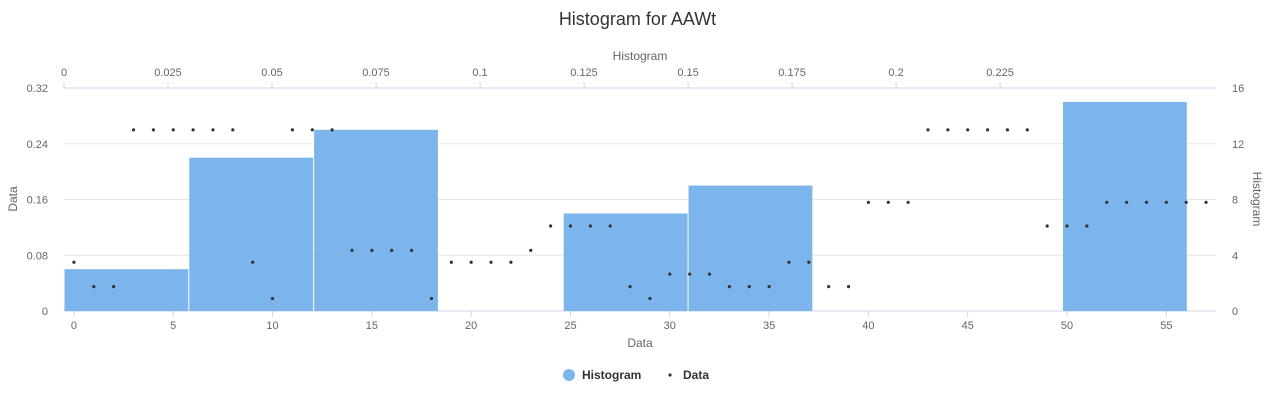 The width and height of the screenshot is (1275, 400). What do you see at coordinates (37, 256) in the screenshot?
I see `y-left-tick-label: 0.08` at bounding box center [37, 256].